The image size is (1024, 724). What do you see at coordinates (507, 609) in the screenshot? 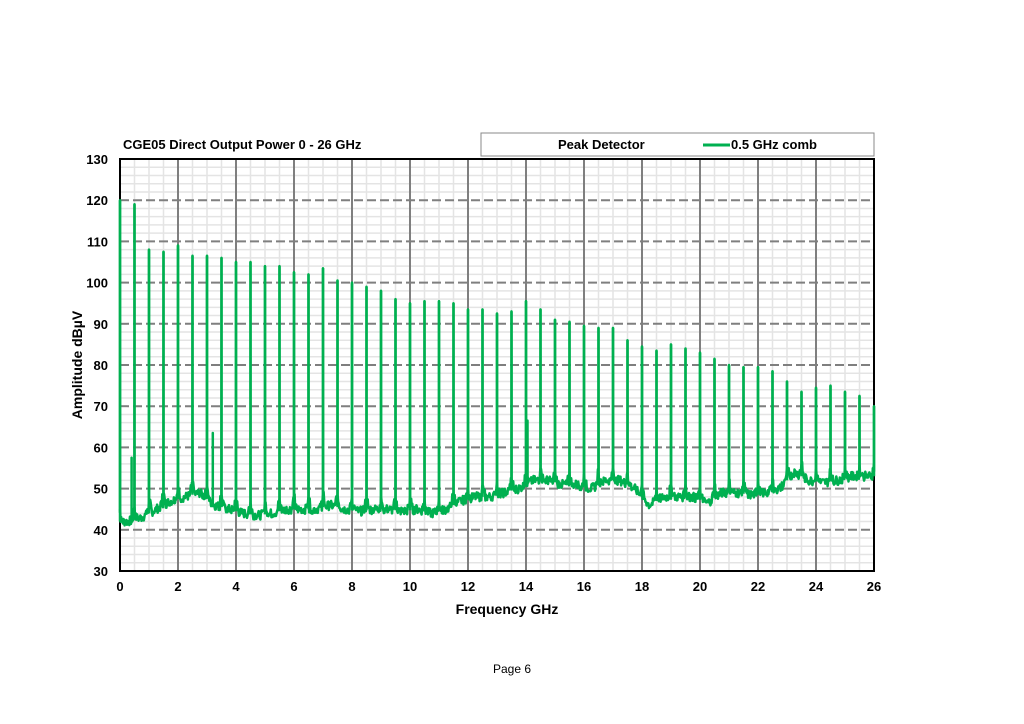
I see `x-axis-label: Frequency GHz` at bounding box center [507, 609].